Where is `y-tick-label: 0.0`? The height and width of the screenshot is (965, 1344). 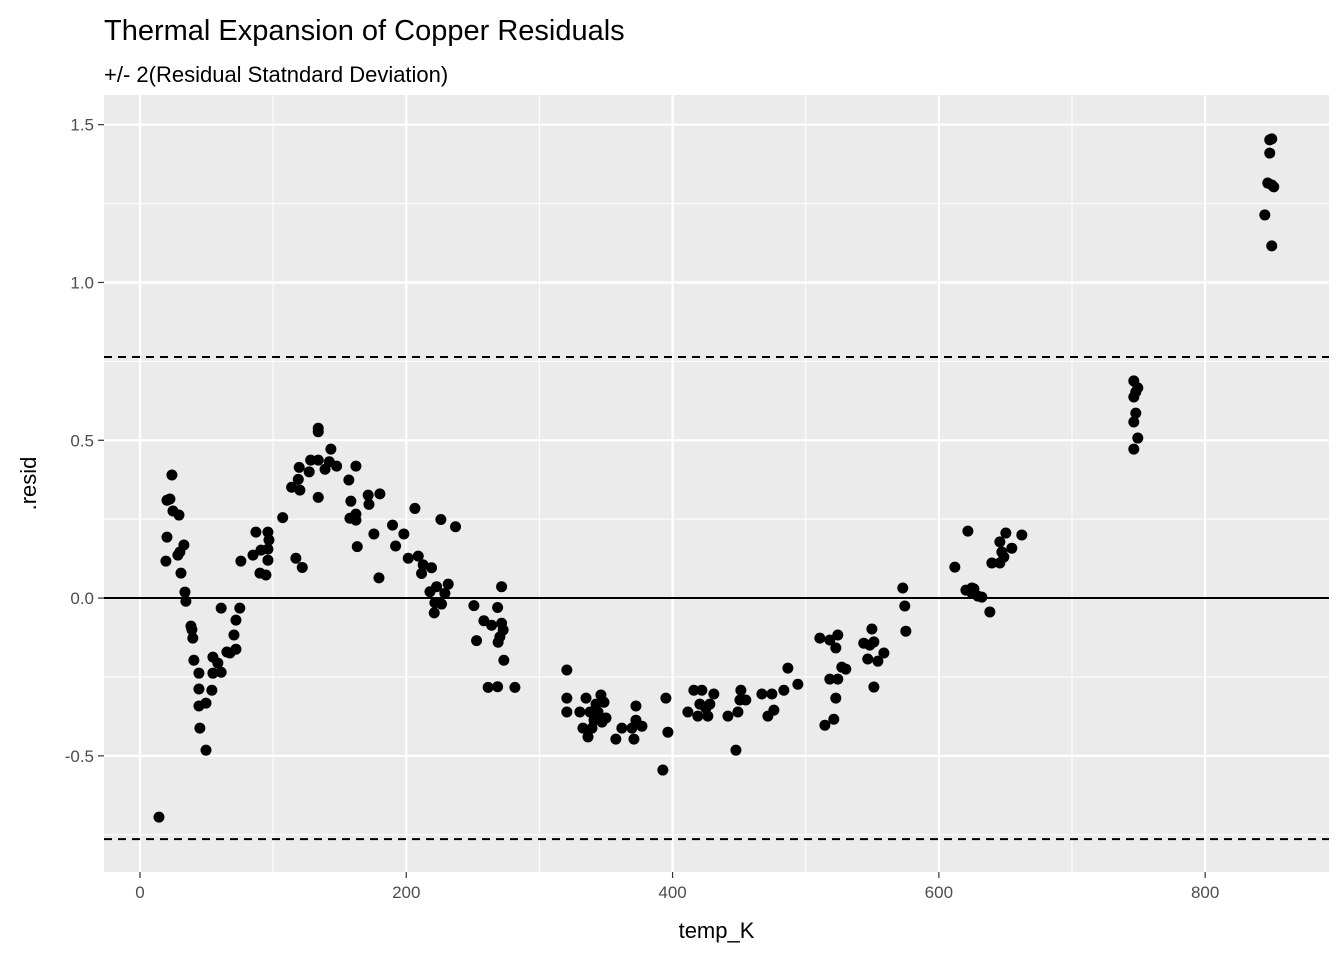 y-tick-label: 0.0 is located at coordinates (82, 598).